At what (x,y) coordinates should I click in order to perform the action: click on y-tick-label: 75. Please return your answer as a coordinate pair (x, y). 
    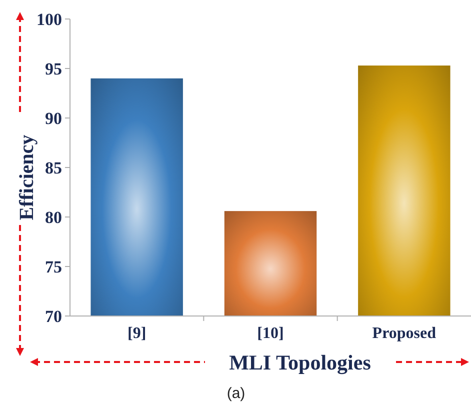
    Looking at the image, I should click on (53, 266).